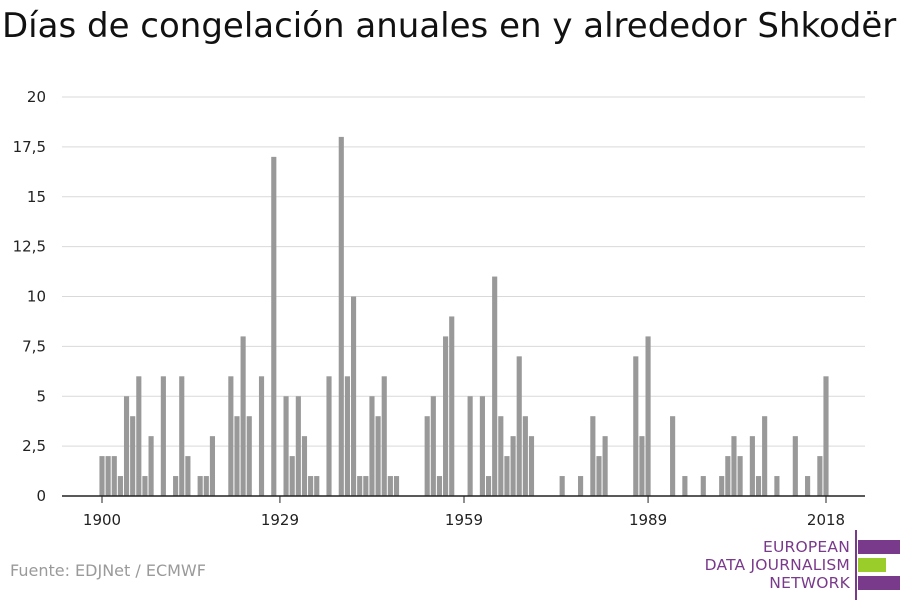 This screenshot has height=600, width=900. I want to click on bar-1914, so click(188, 476).